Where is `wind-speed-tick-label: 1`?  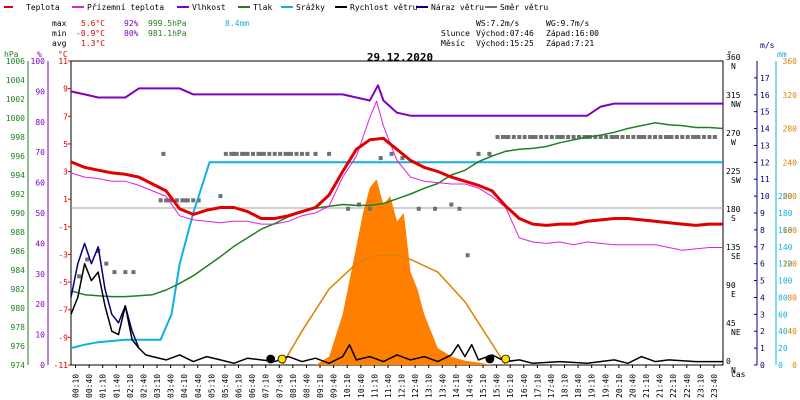 wind-speed-tick-label: 1 is located at coordinates (762, 348).